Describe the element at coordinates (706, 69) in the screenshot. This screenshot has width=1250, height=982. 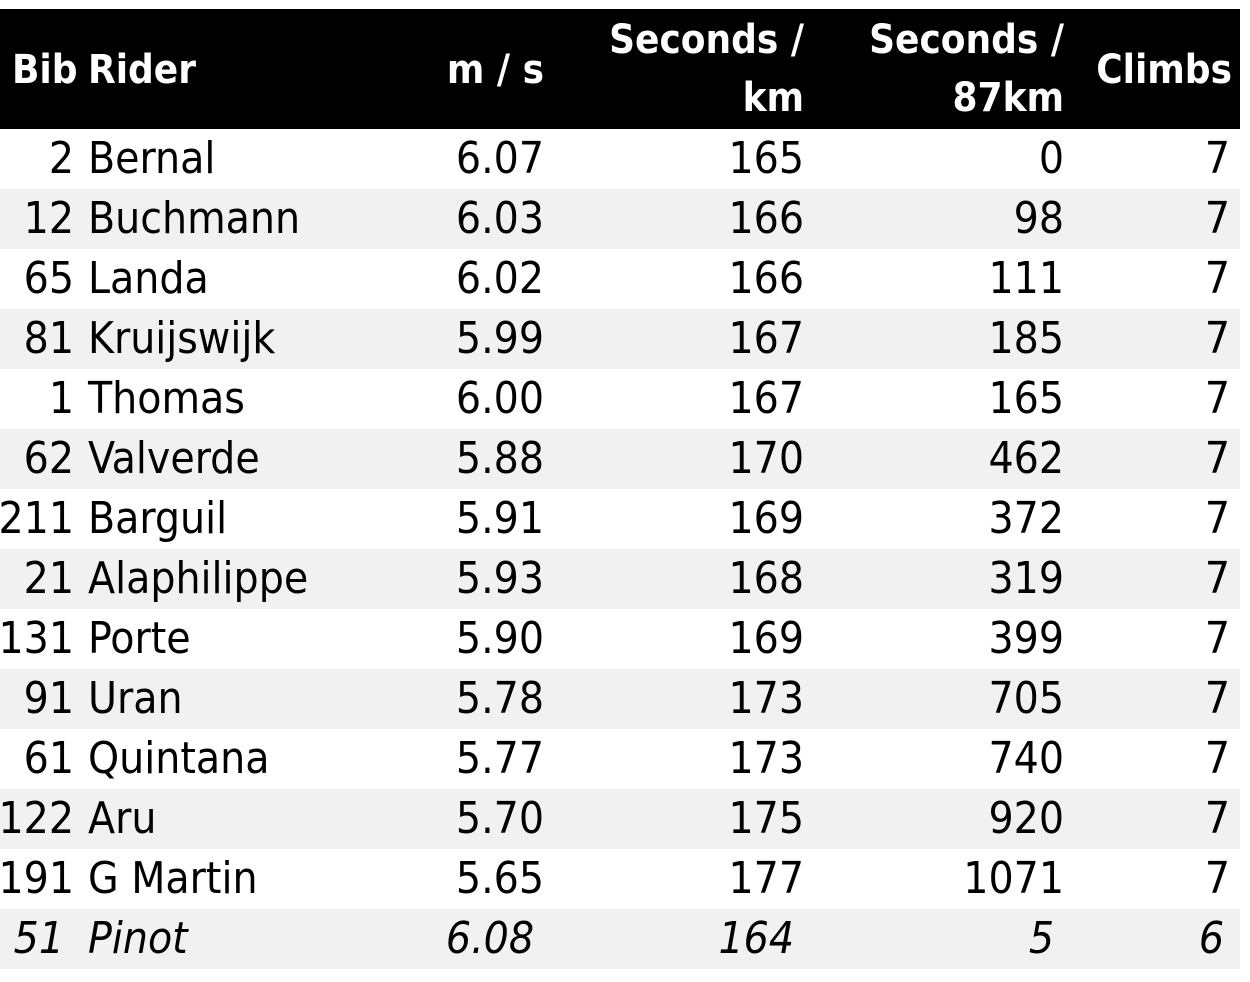
I see `header-seconds-per-km: Seconds / km` at that location.